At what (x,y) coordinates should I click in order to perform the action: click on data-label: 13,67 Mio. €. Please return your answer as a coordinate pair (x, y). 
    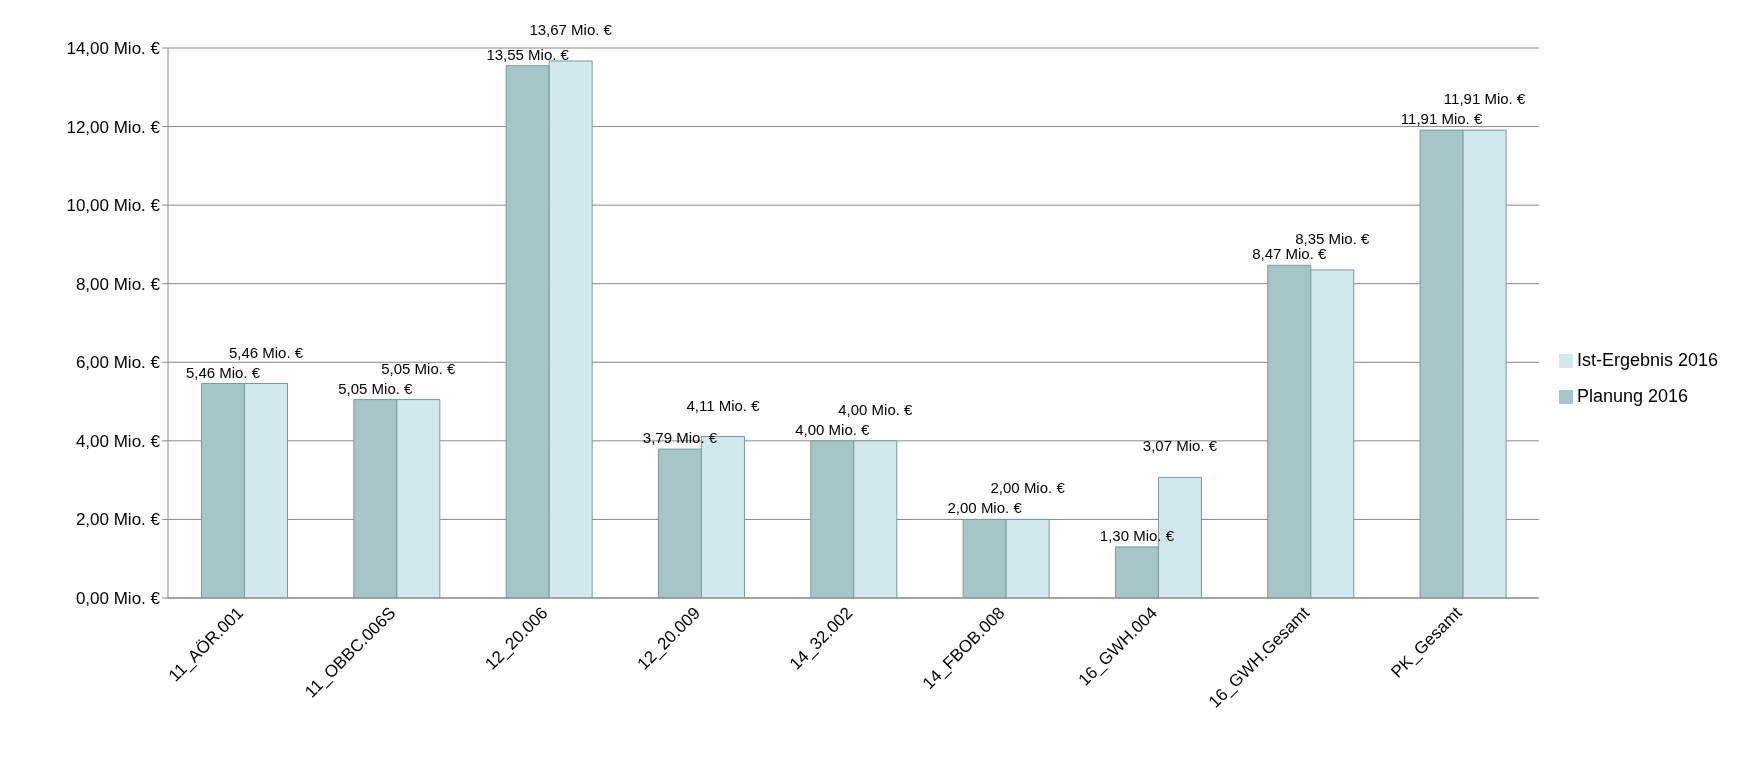
    Looking at the image, I should click on (571, 29).